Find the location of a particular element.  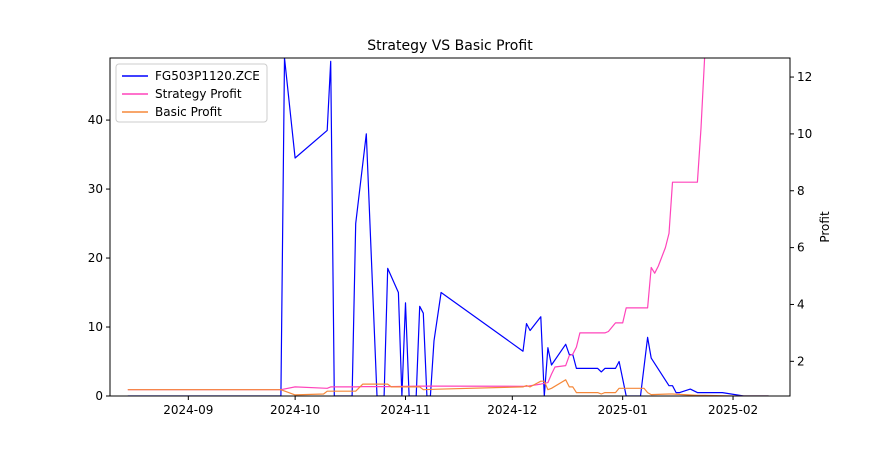

y-right-axis-title: Profit is located at coordinates (825, 227).